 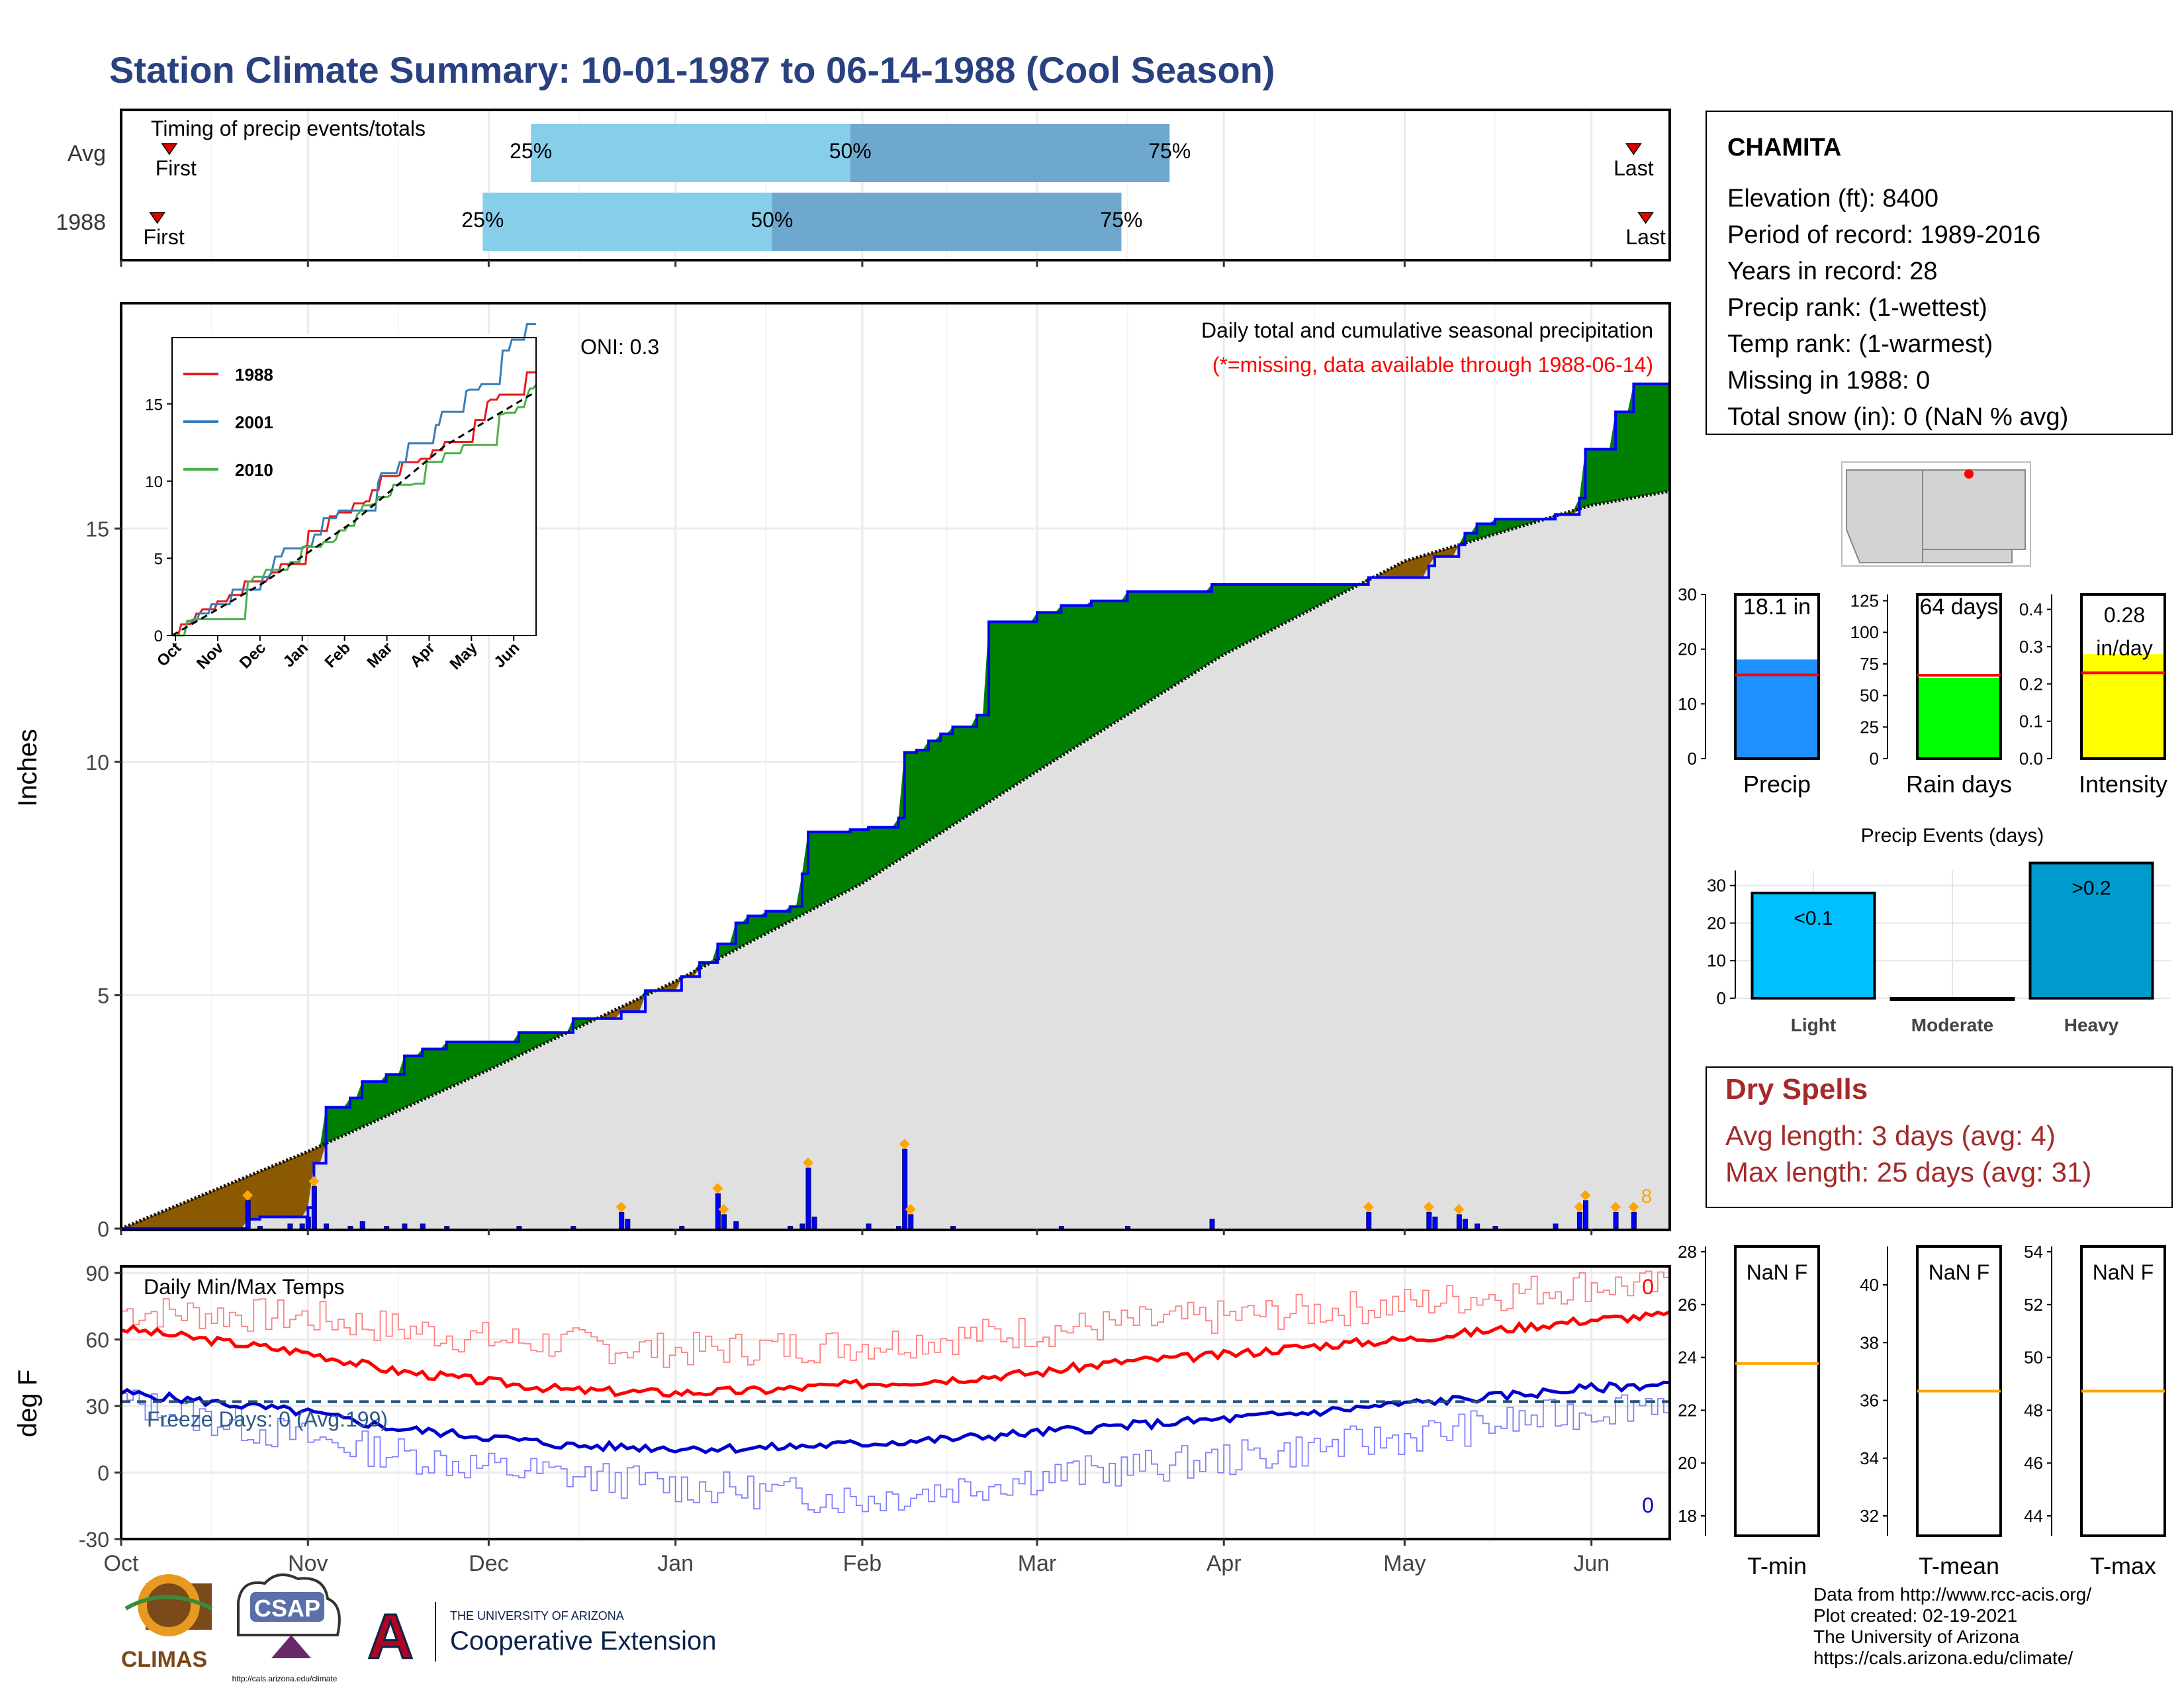 What do you see at coordinates (1959, 1565) in the screenshot?
I see `tmean-label: T-mean` at bounding box center [1959, 1565].